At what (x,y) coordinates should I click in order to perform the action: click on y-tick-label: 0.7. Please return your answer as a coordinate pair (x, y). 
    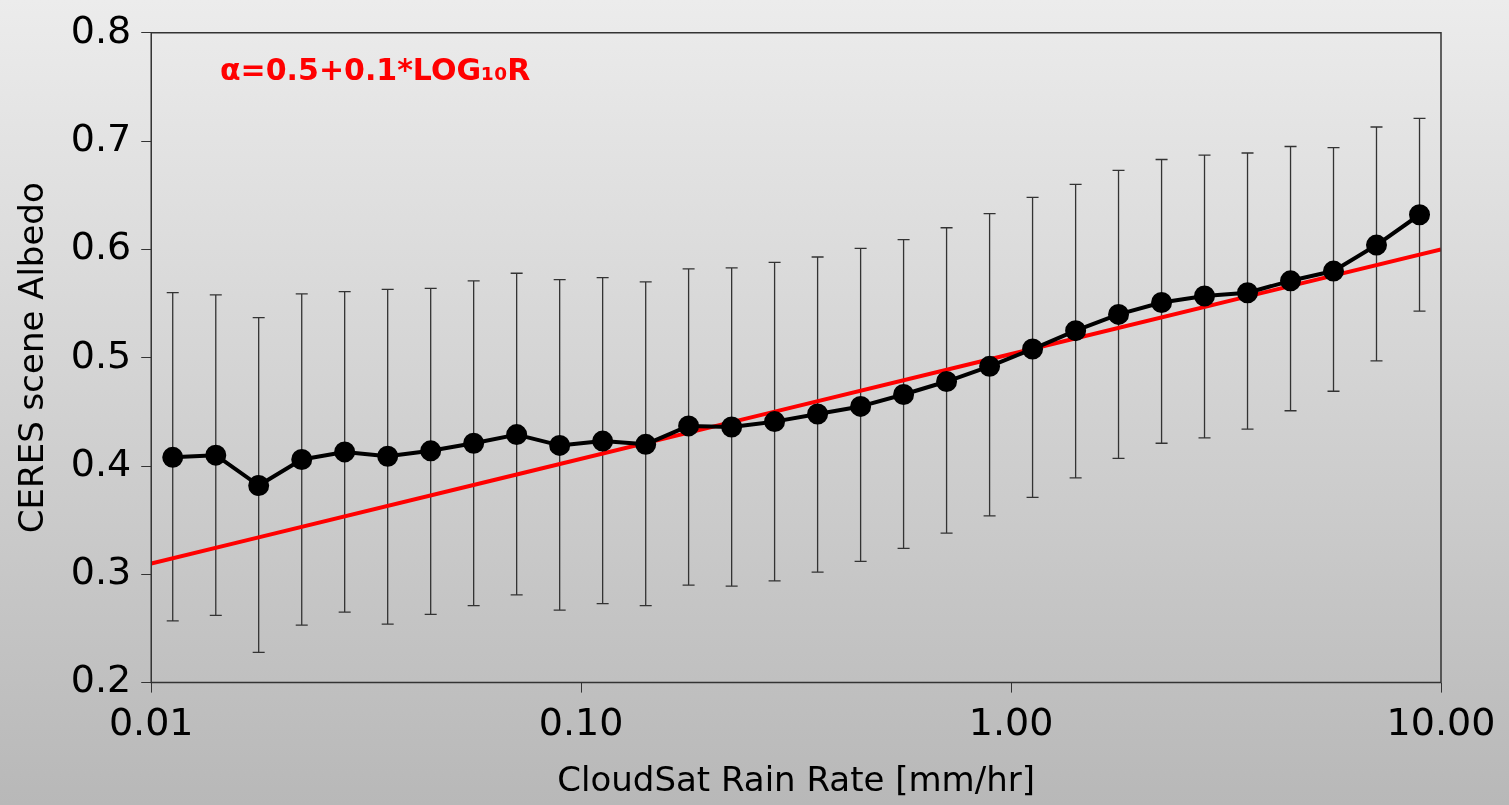
    Looking at the image, I should click on (101, 137).